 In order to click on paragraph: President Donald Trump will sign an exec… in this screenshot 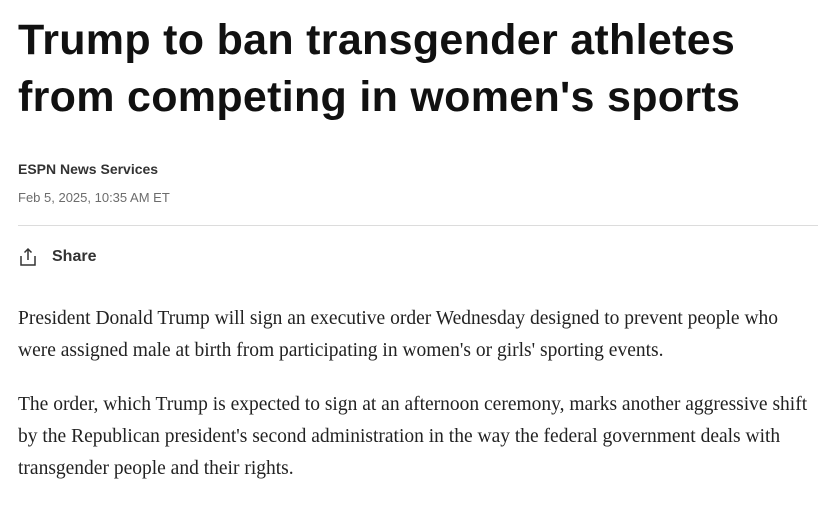, I will do `click(398, 334)`.